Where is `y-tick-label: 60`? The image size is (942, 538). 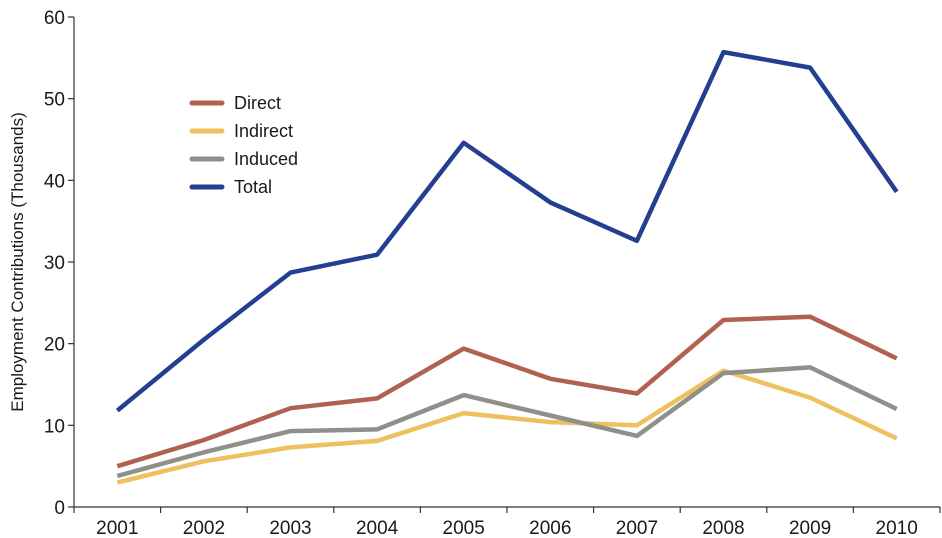
y-tick-label: 60 is located at coordinates (54, 18).